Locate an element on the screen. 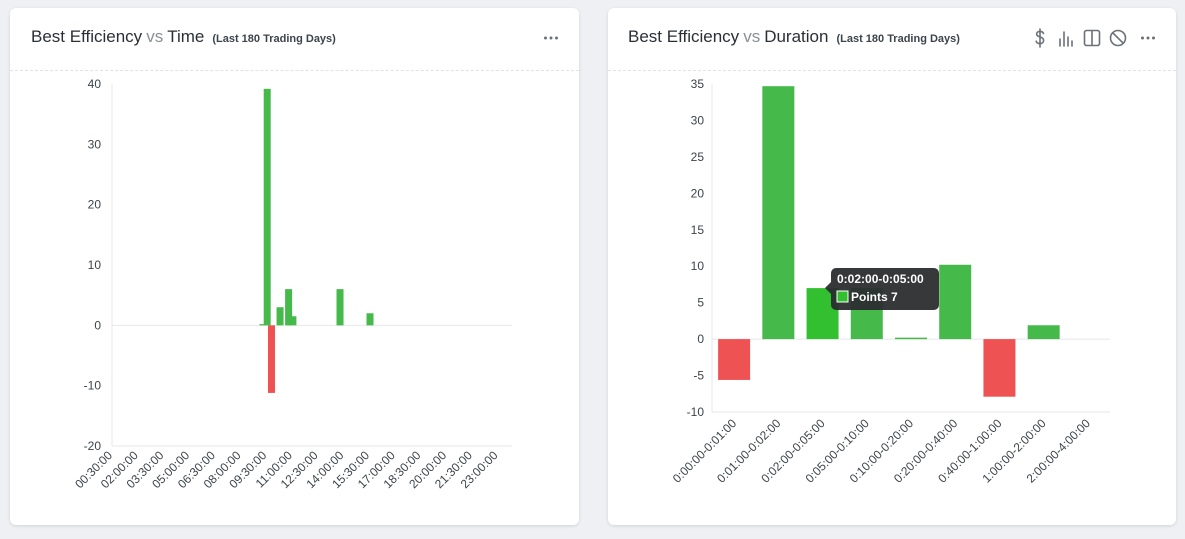 The image size is (1185, 539). y-tick-label: -20 is located at coordinates (93, 446).